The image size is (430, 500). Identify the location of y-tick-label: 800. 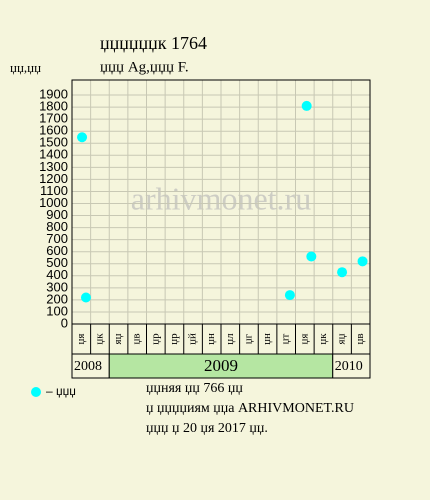
(57, 226).